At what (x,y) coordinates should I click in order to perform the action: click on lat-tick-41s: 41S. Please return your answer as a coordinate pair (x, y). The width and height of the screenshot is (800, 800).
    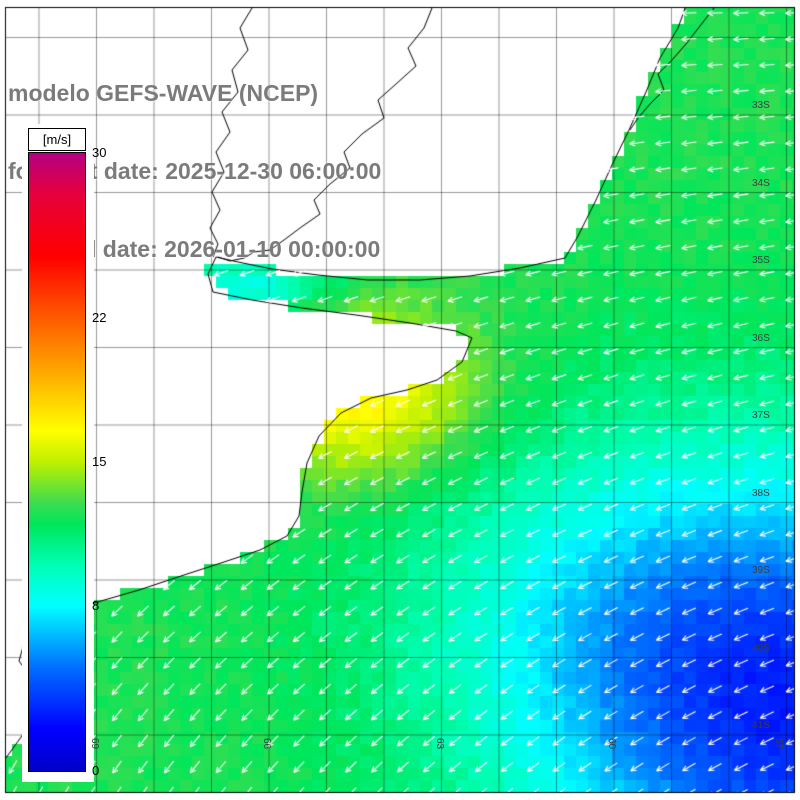
    Looking at the image, I should click on (761, 725).